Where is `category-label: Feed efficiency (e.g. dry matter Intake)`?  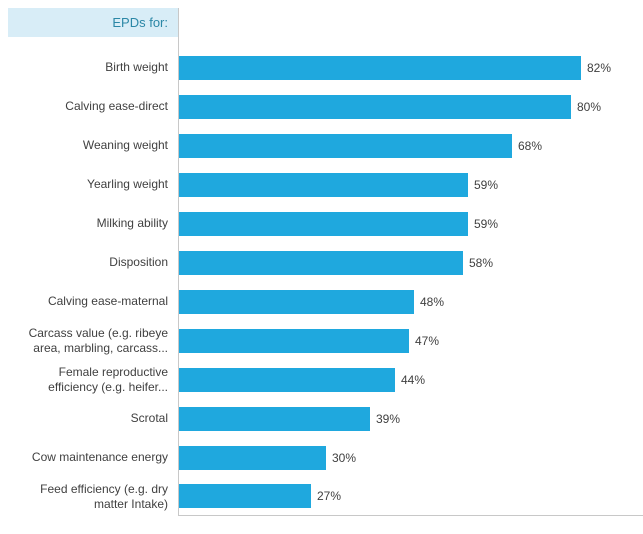
category-label: Feed efficiency (e.g. dry matter Intake) is located at coordinates (104, 496).